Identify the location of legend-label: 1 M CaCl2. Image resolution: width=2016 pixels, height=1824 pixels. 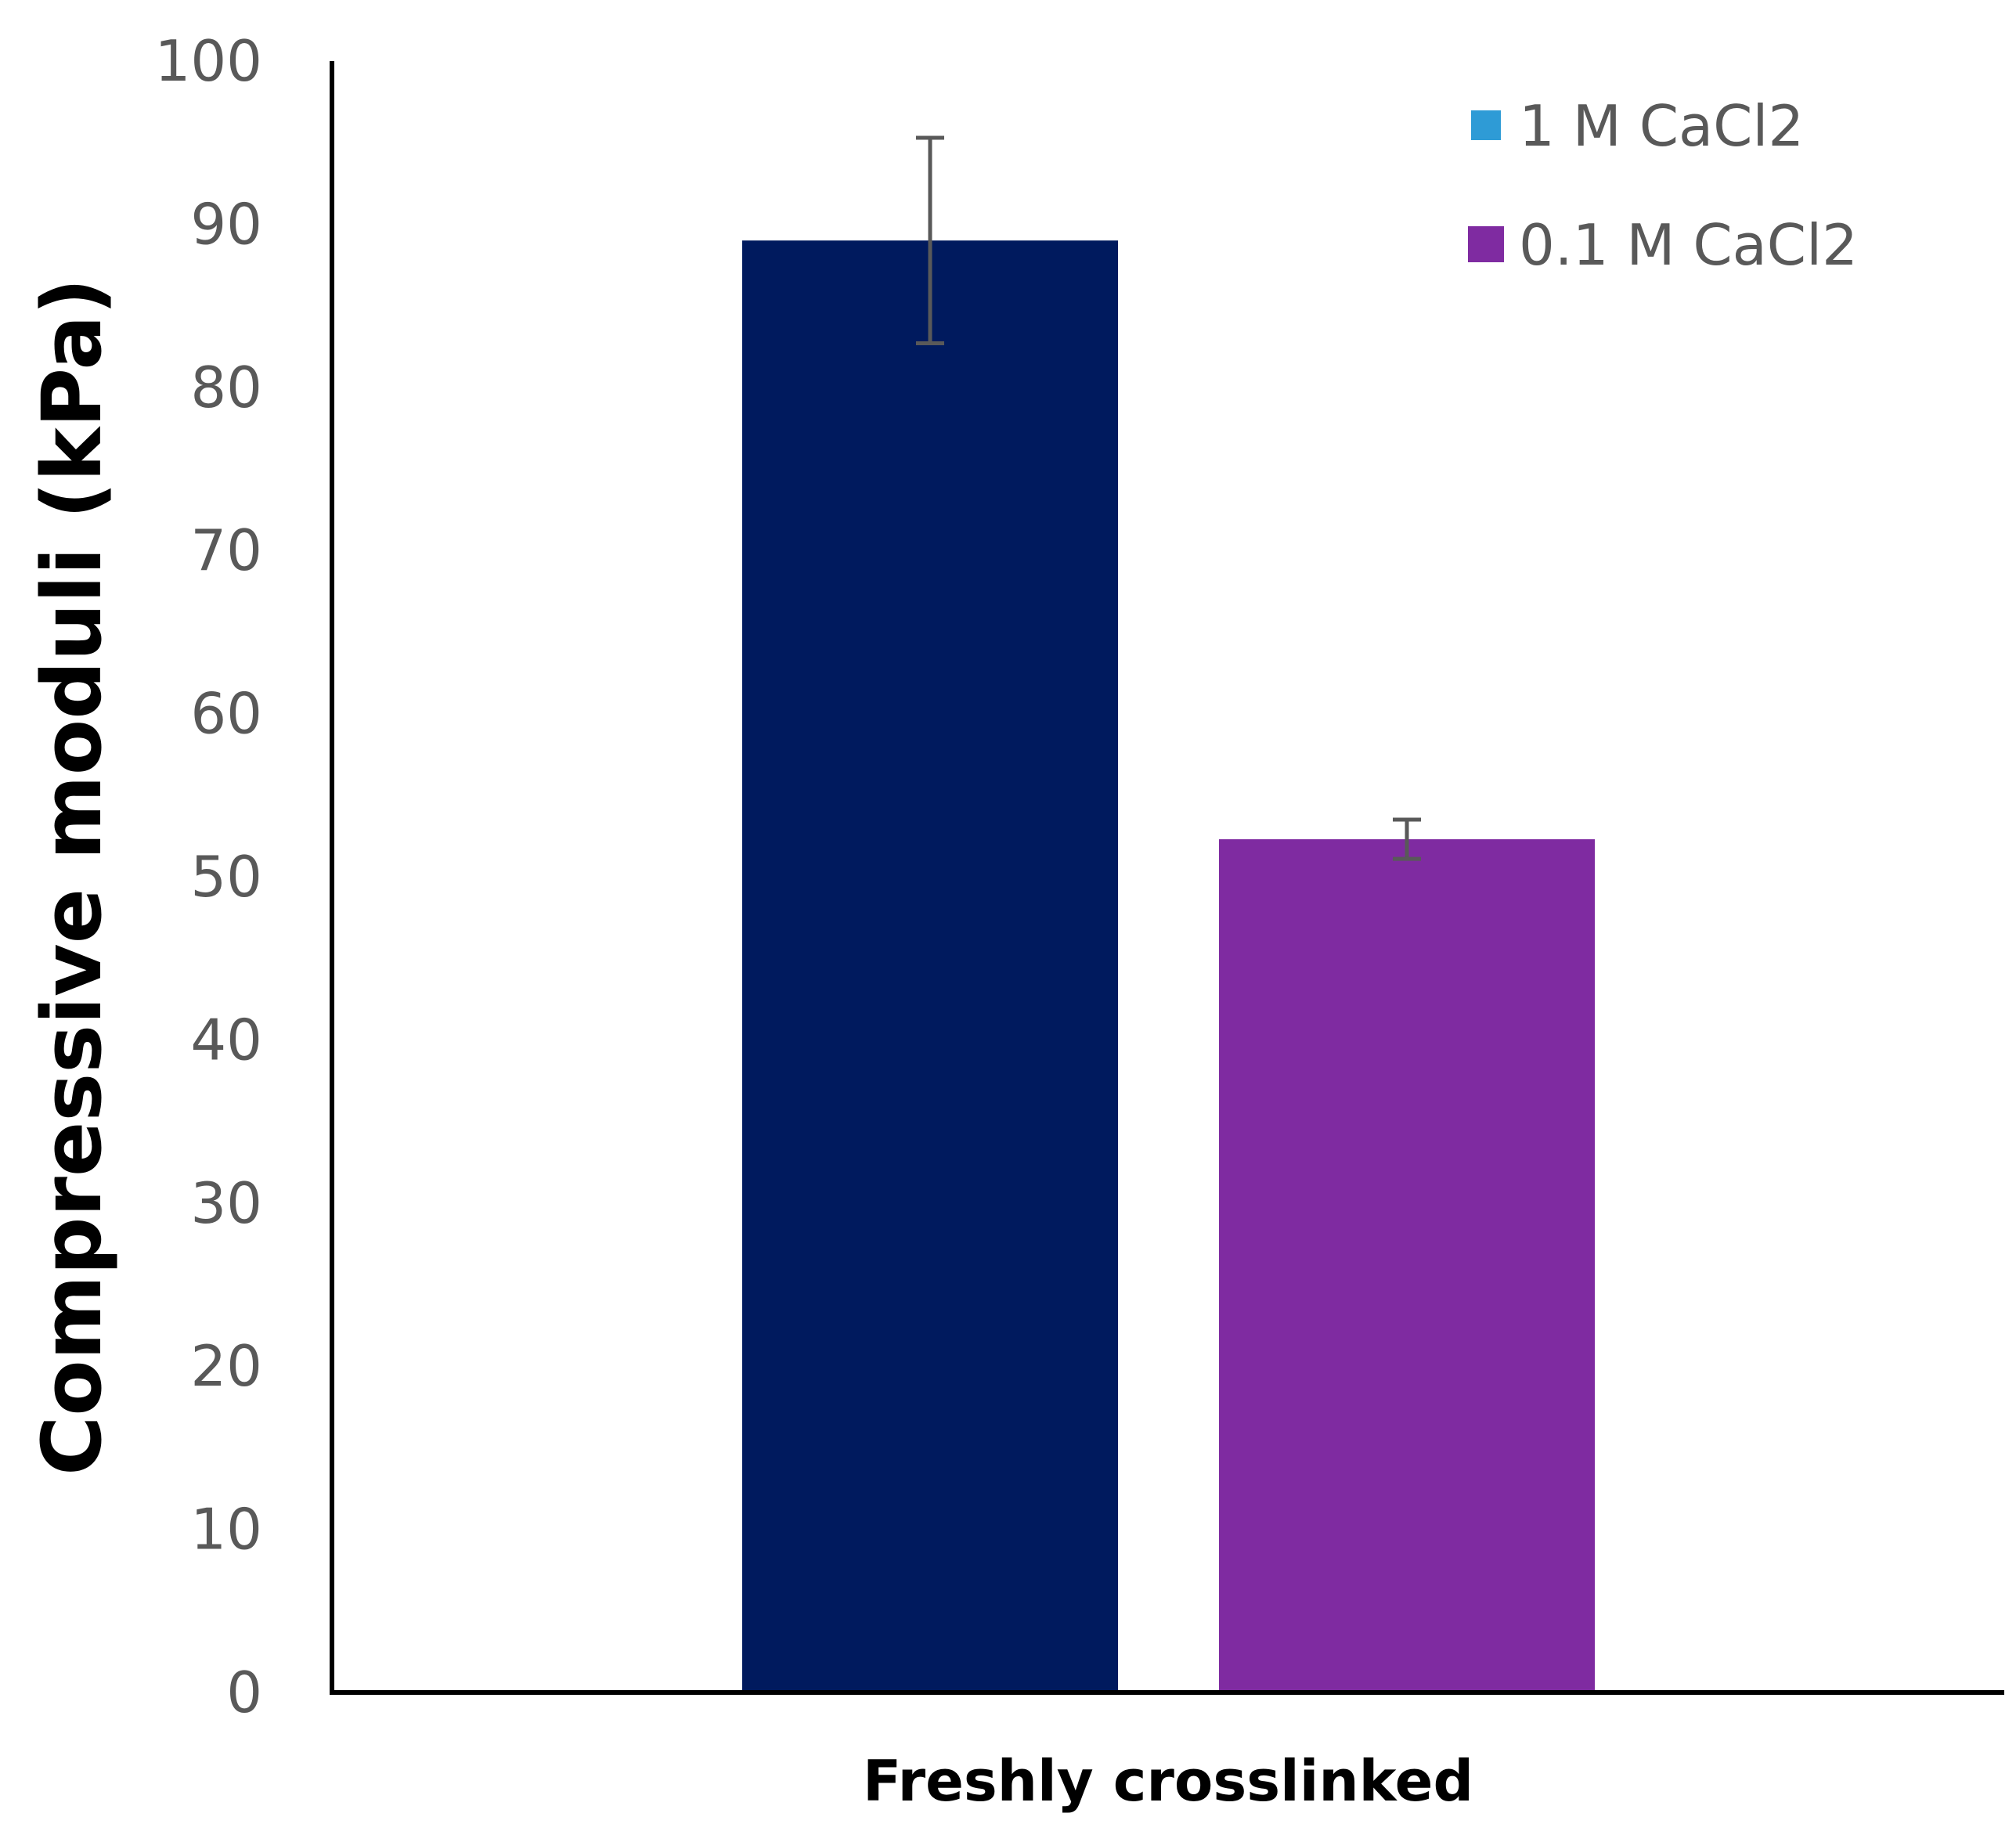
(1661, 126).